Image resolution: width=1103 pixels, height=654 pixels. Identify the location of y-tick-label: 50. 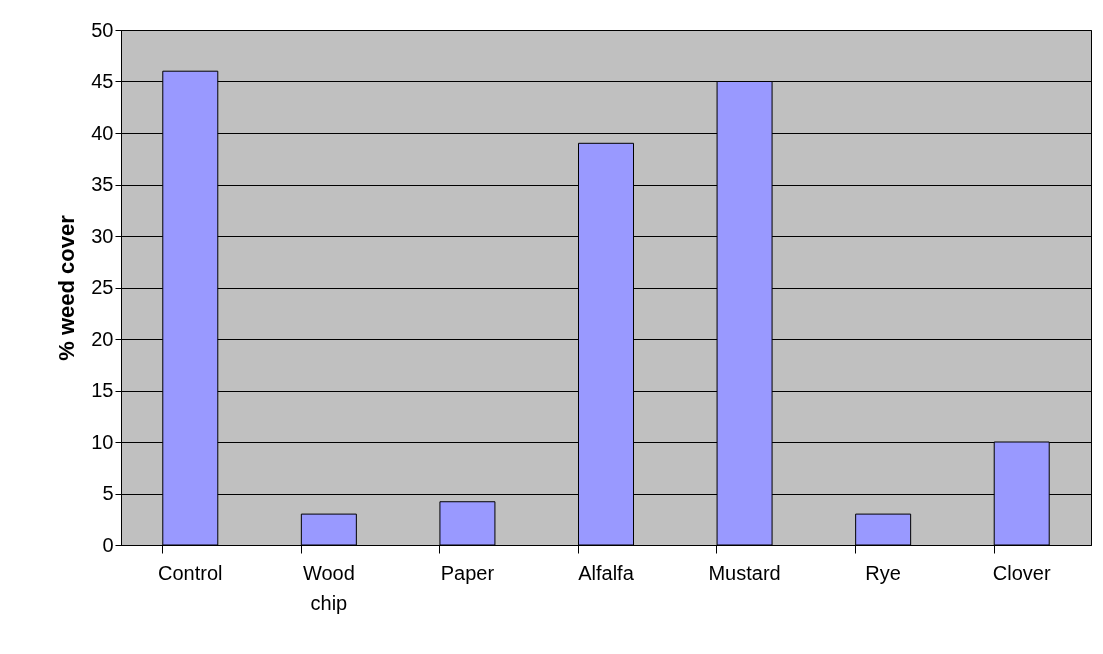
(102, 29).